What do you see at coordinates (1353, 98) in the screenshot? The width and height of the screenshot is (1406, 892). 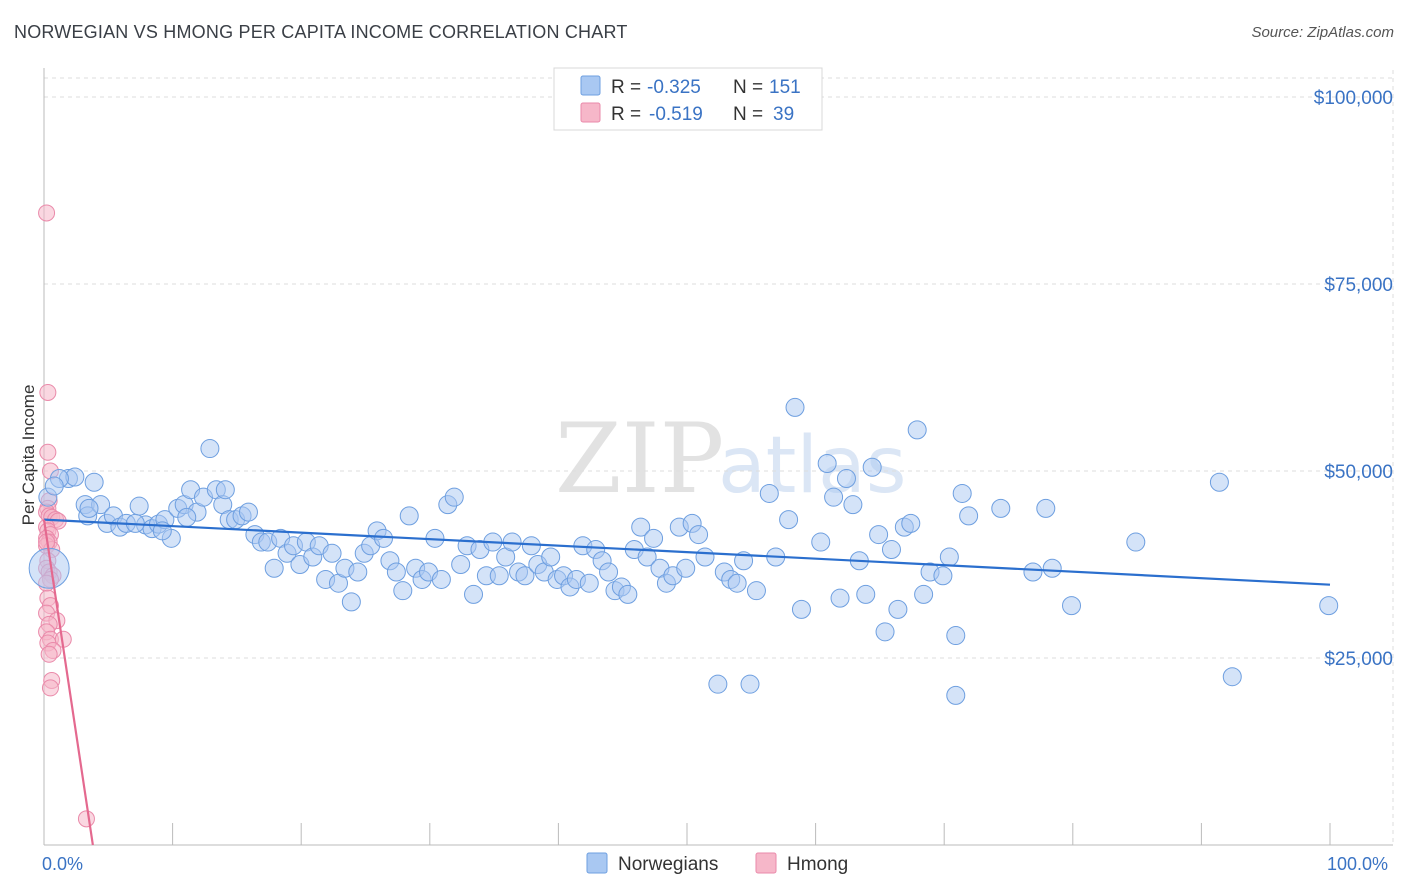 I see `y-tick-label: $100,000` at bounding box center [1353, 98].